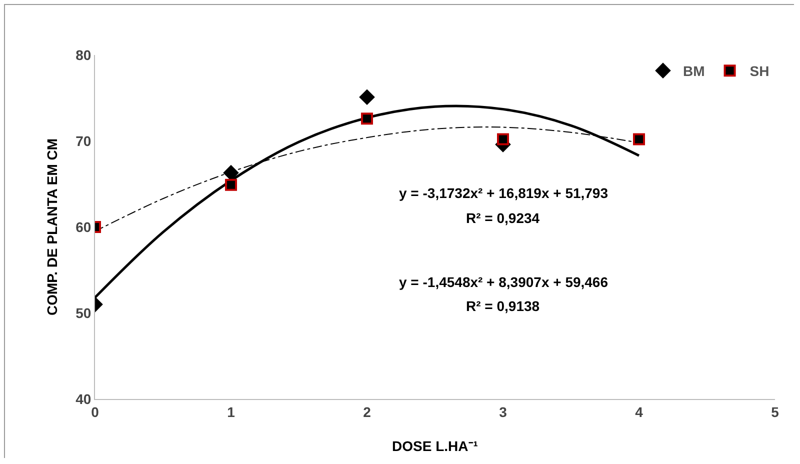  Describe the element at coordinates (639, 412) in the screenshot. I see `x-tick-label: 4` at that location.